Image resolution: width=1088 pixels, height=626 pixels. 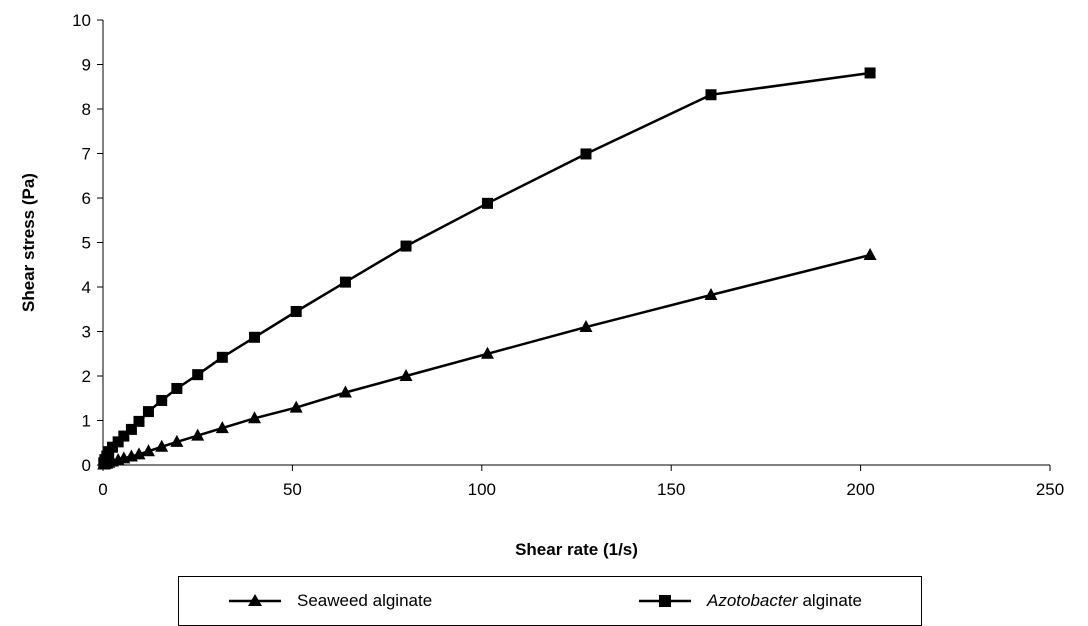 What do you see at coordinates (86, 154) in the screenshot?
I see `y-tick-label: 7` at bounding box center [86, 154].